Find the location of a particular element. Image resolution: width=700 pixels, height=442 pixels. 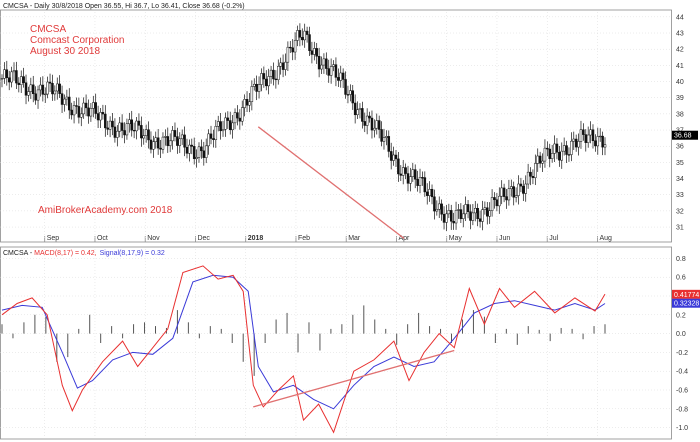

price-tick-label: 42 is located at coordinates (680, 50).